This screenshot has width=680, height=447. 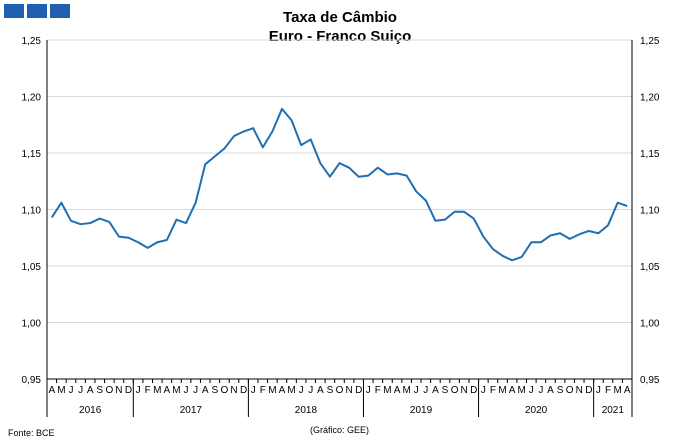 What do you see at coordinates (650, 41) in the screenshot?
I see `y-tick-label-right: 1,25` at bounding box center [650, 41].